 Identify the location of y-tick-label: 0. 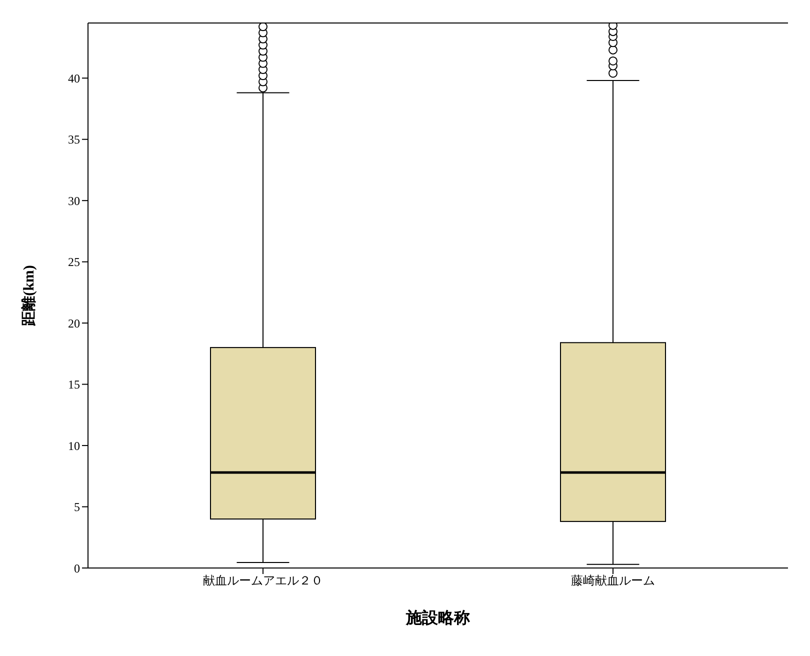
(77, 568).